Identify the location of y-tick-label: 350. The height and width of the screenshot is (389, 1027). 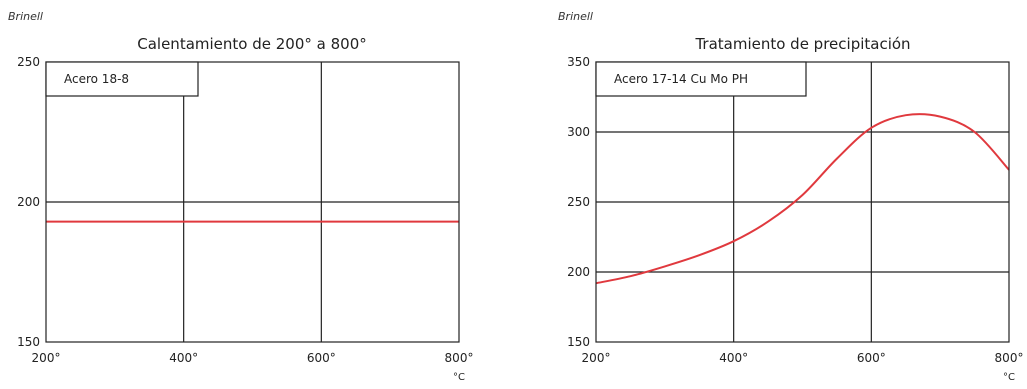
(578, 62).